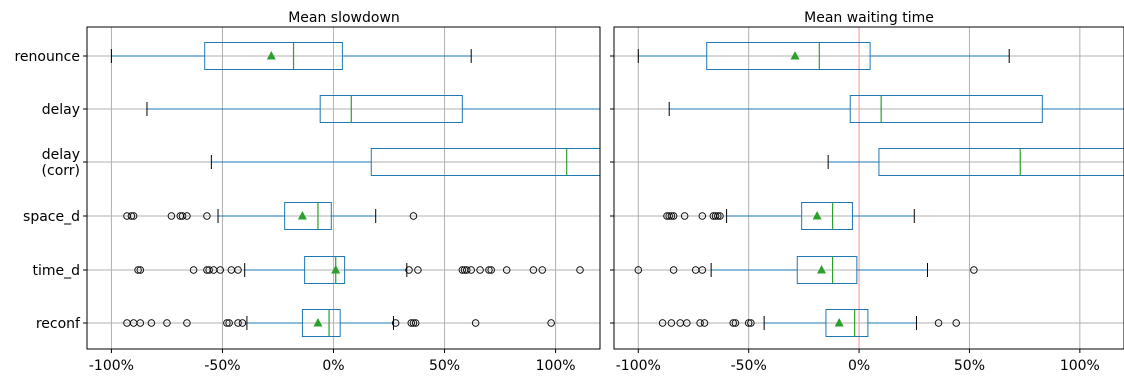 The width and height of the screenshot is (1124, 377). I want to click on mean-slowdown-x-tick-label: -50%, so click(222, 366).